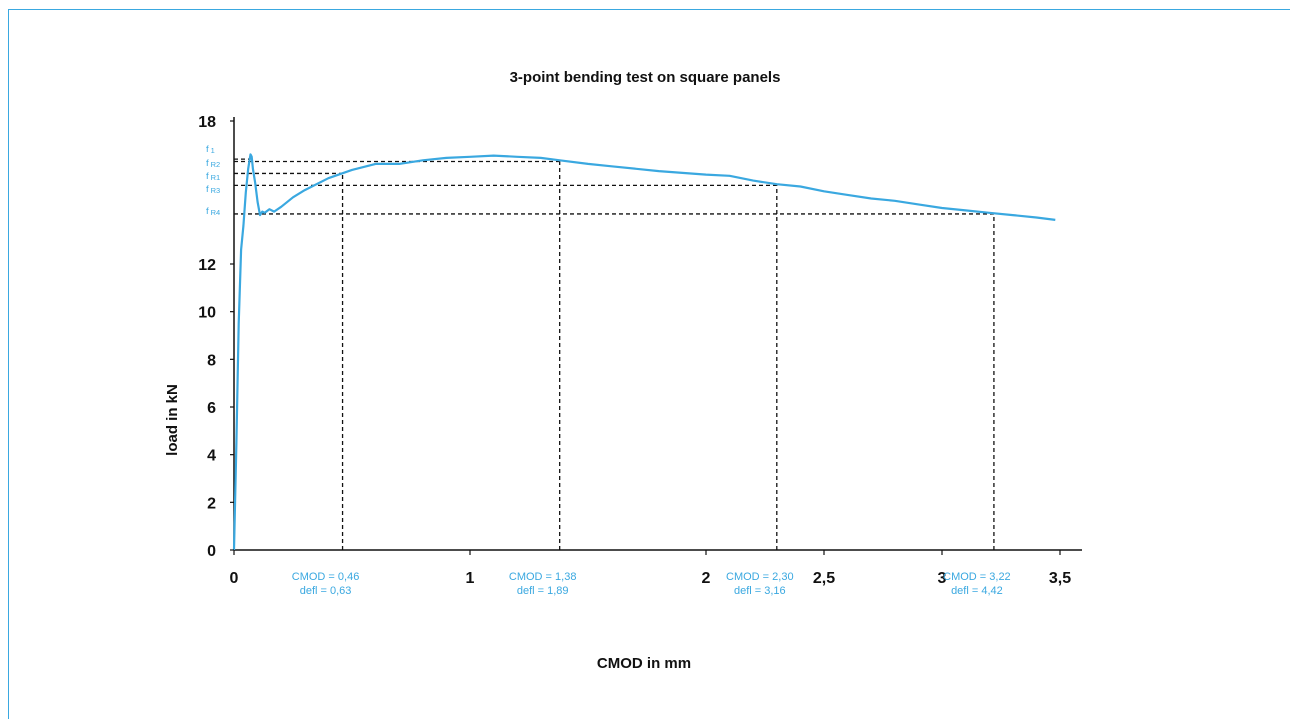 Image resolution: width=1290 pixels, height=719 pixels. I want to click on f-level-subscript: 1, so click(213, 150).